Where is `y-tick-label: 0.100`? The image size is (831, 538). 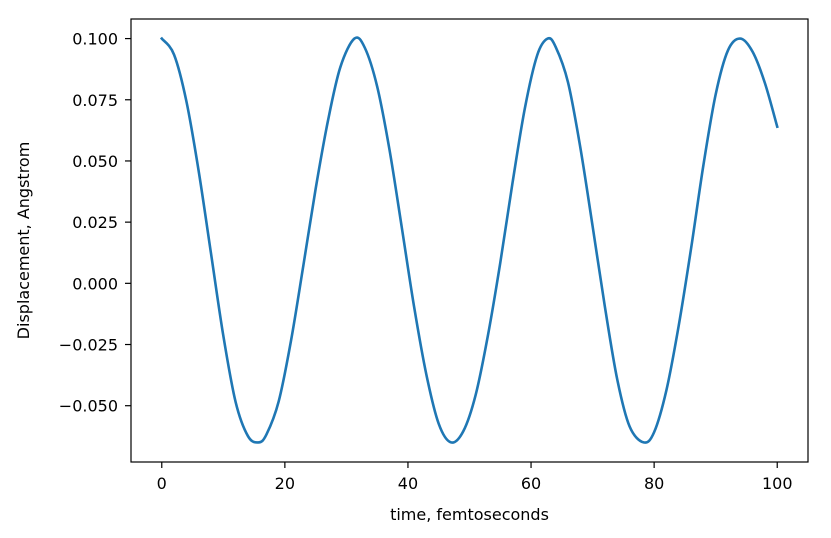
y-tick-label: 0.100 is located at coordinates (95, 39).